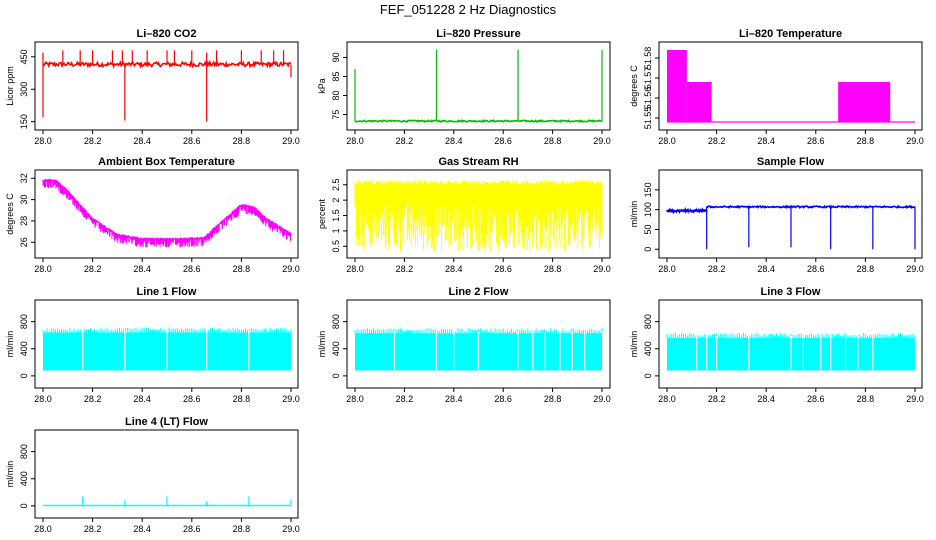  What do you see at coordinates (648, 229) in the screenshot?
I see `y-tick-label: 50` at bounding box center [648, 229].